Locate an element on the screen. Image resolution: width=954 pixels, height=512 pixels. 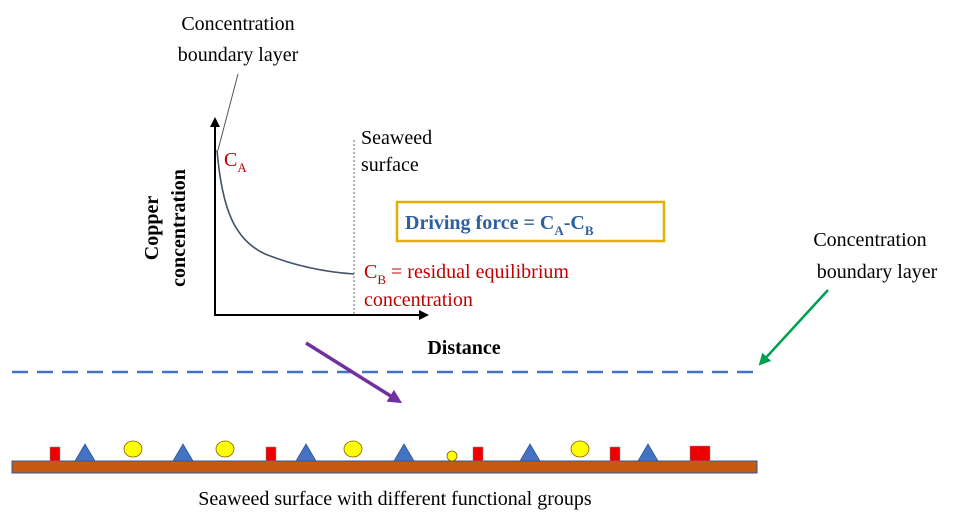
y-axis-label-line2: concentration is located at coordinates (179, 228).